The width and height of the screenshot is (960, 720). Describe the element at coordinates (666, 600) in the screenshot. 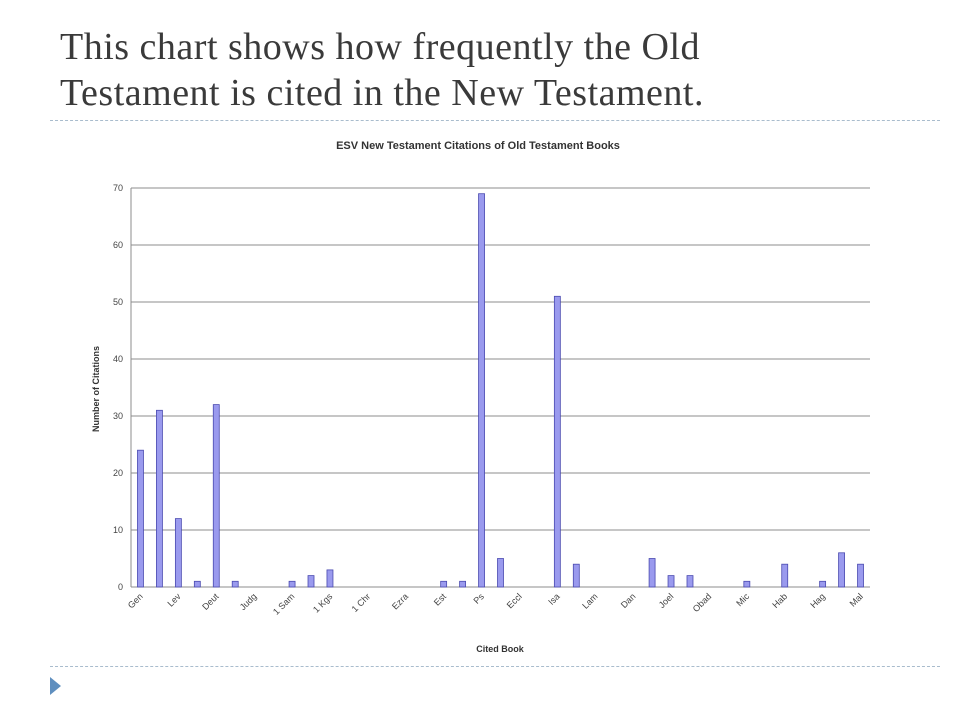

I see `x-tick-label: Joel` at that location.